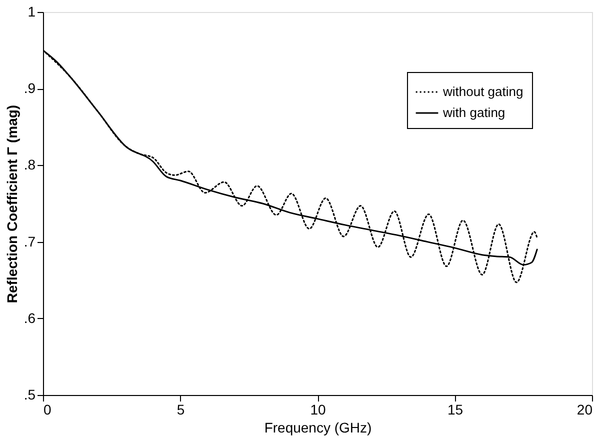 The height and width of the screenshot is (440, 598). I want to click on legend-label: without gating, so click(483, 91).